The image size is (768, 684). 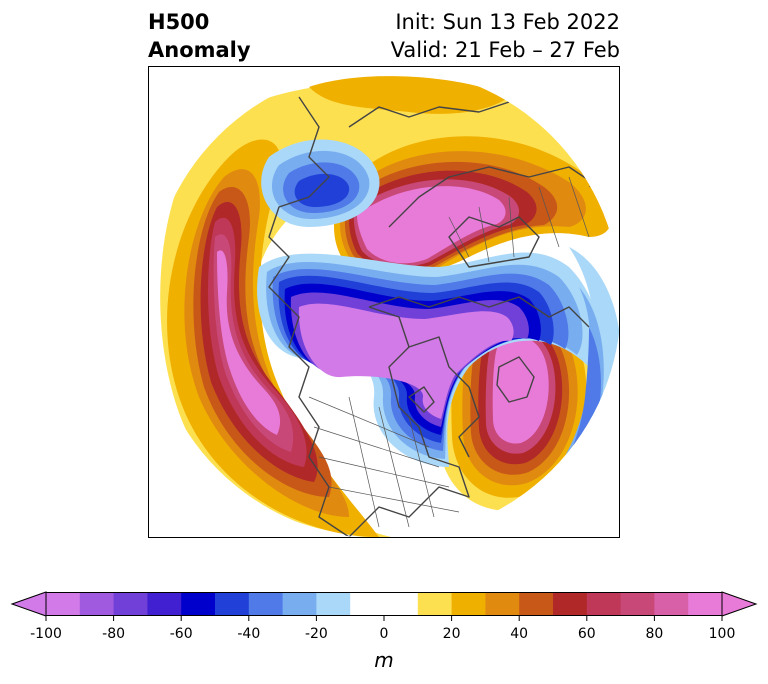 What do you see at coordinates (505, 50) in the screenshot?
I see `valid-range: Valid: 21 Feb – 27 Feb` at bounding box center [505, 50].